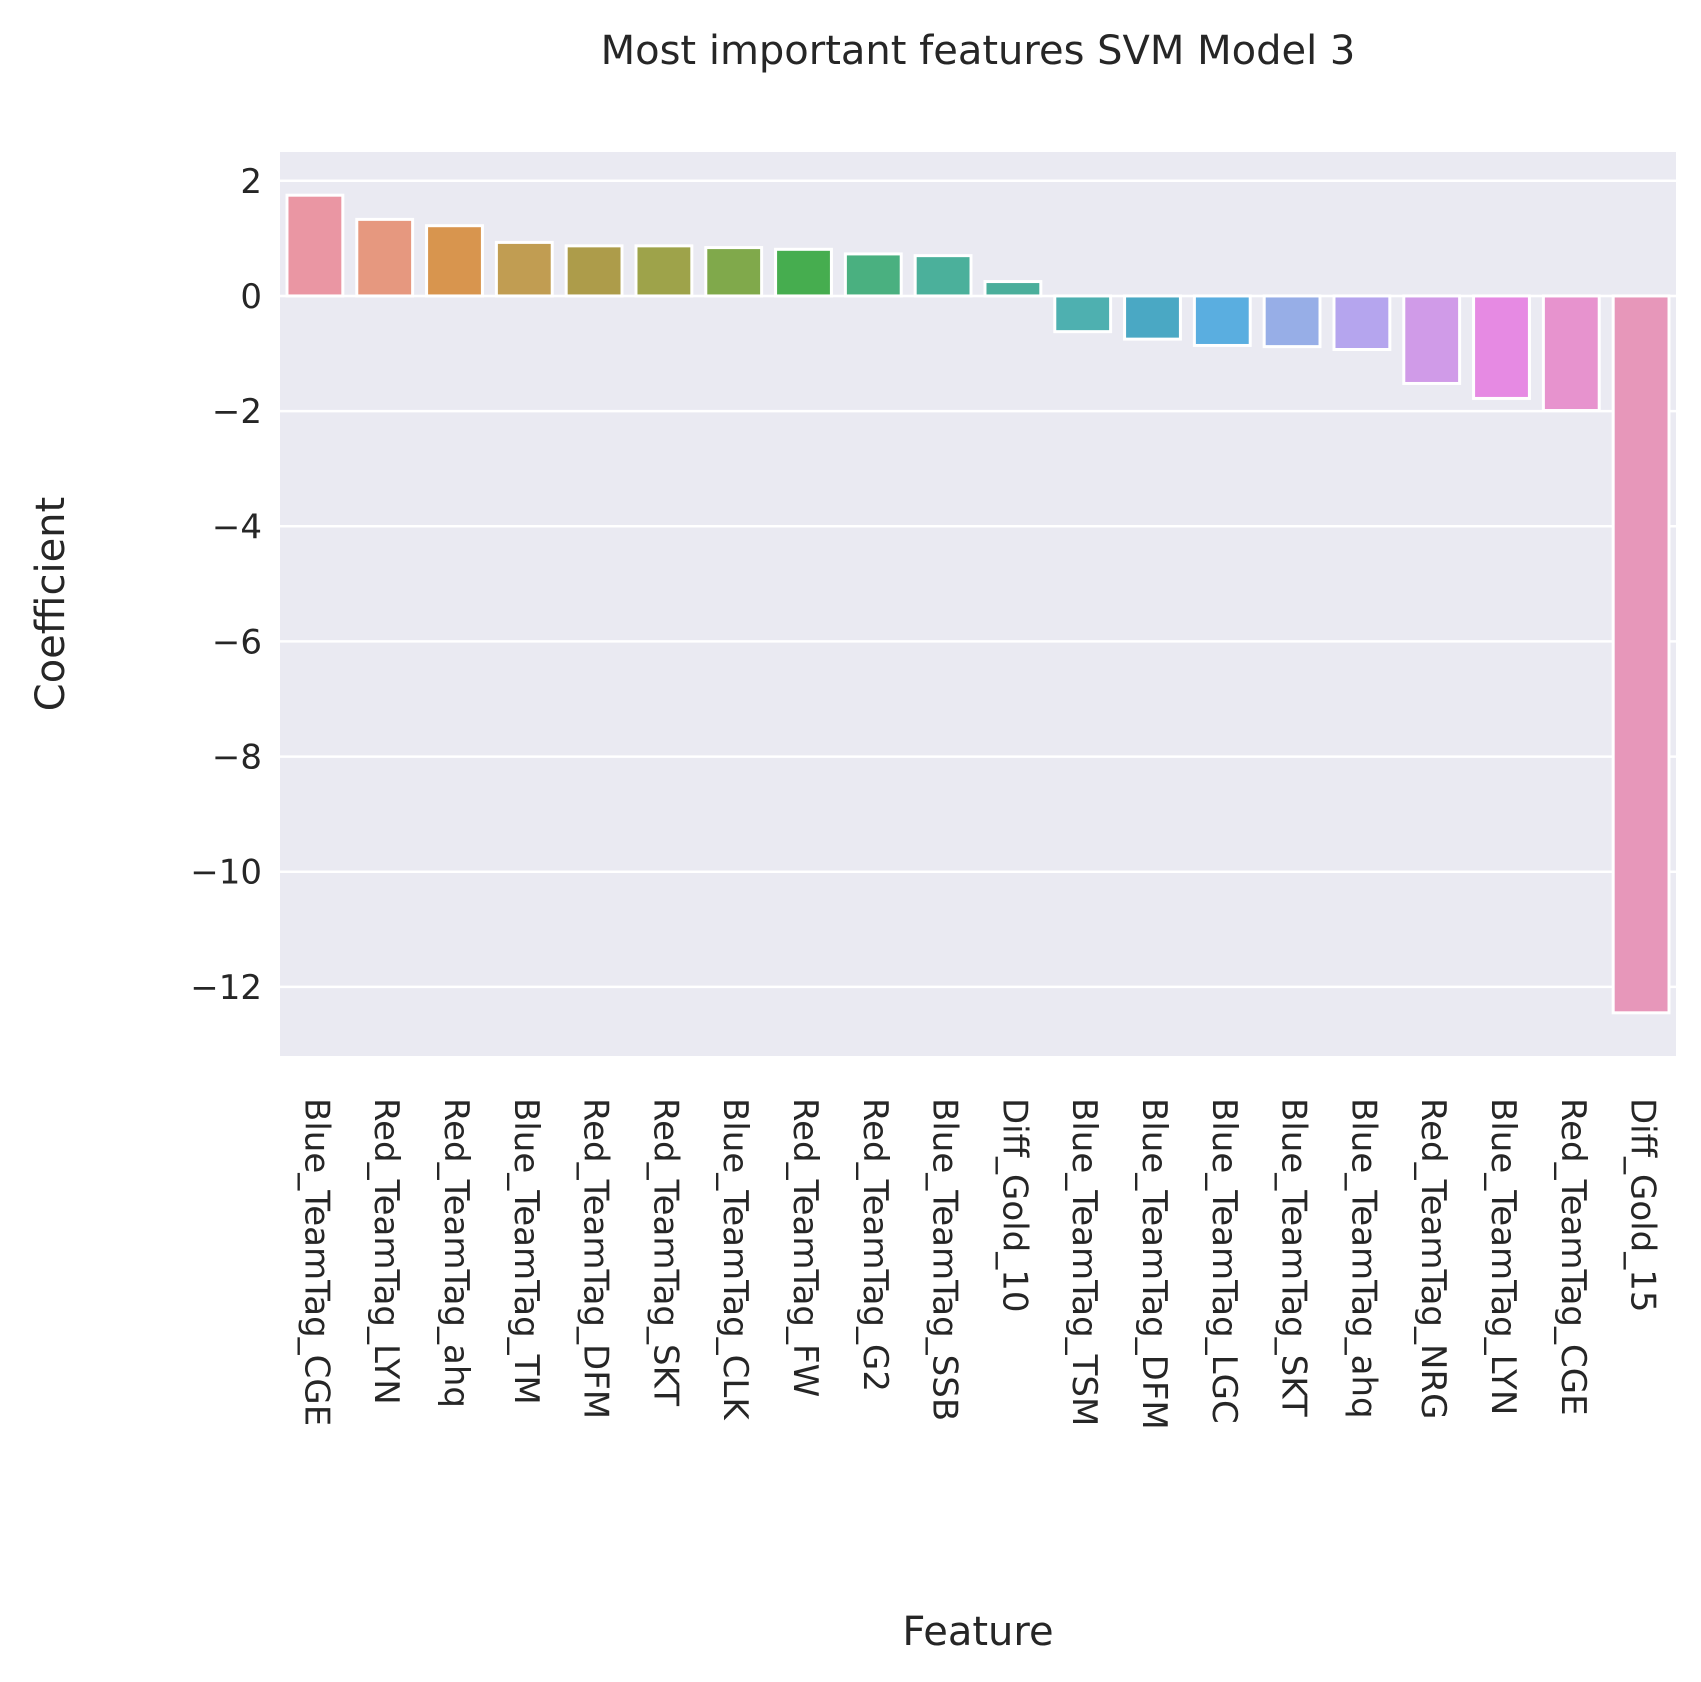  I want to click on x-tick-label: Blue_TeamTag_CGE, so click(316, 1262).